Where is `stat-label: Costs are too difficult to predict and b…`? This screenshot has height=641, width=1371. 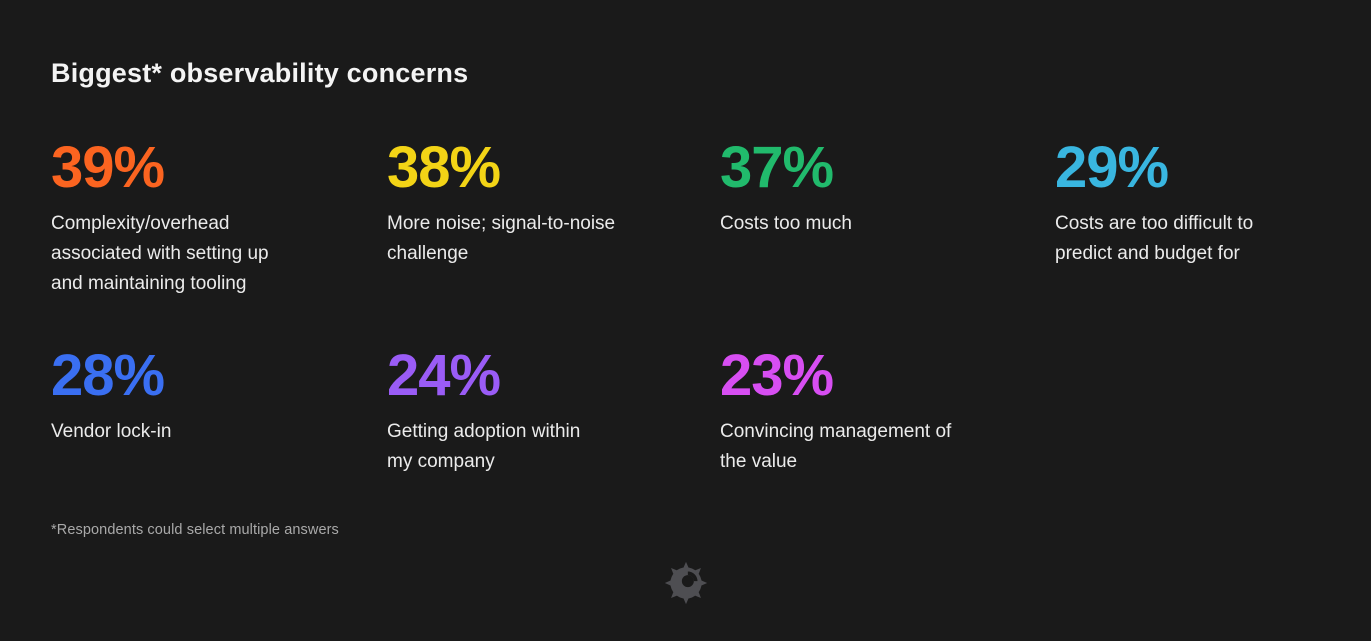
stat-label: Costs are too difficult to predict and b… is located at coordinates (1154, 238).